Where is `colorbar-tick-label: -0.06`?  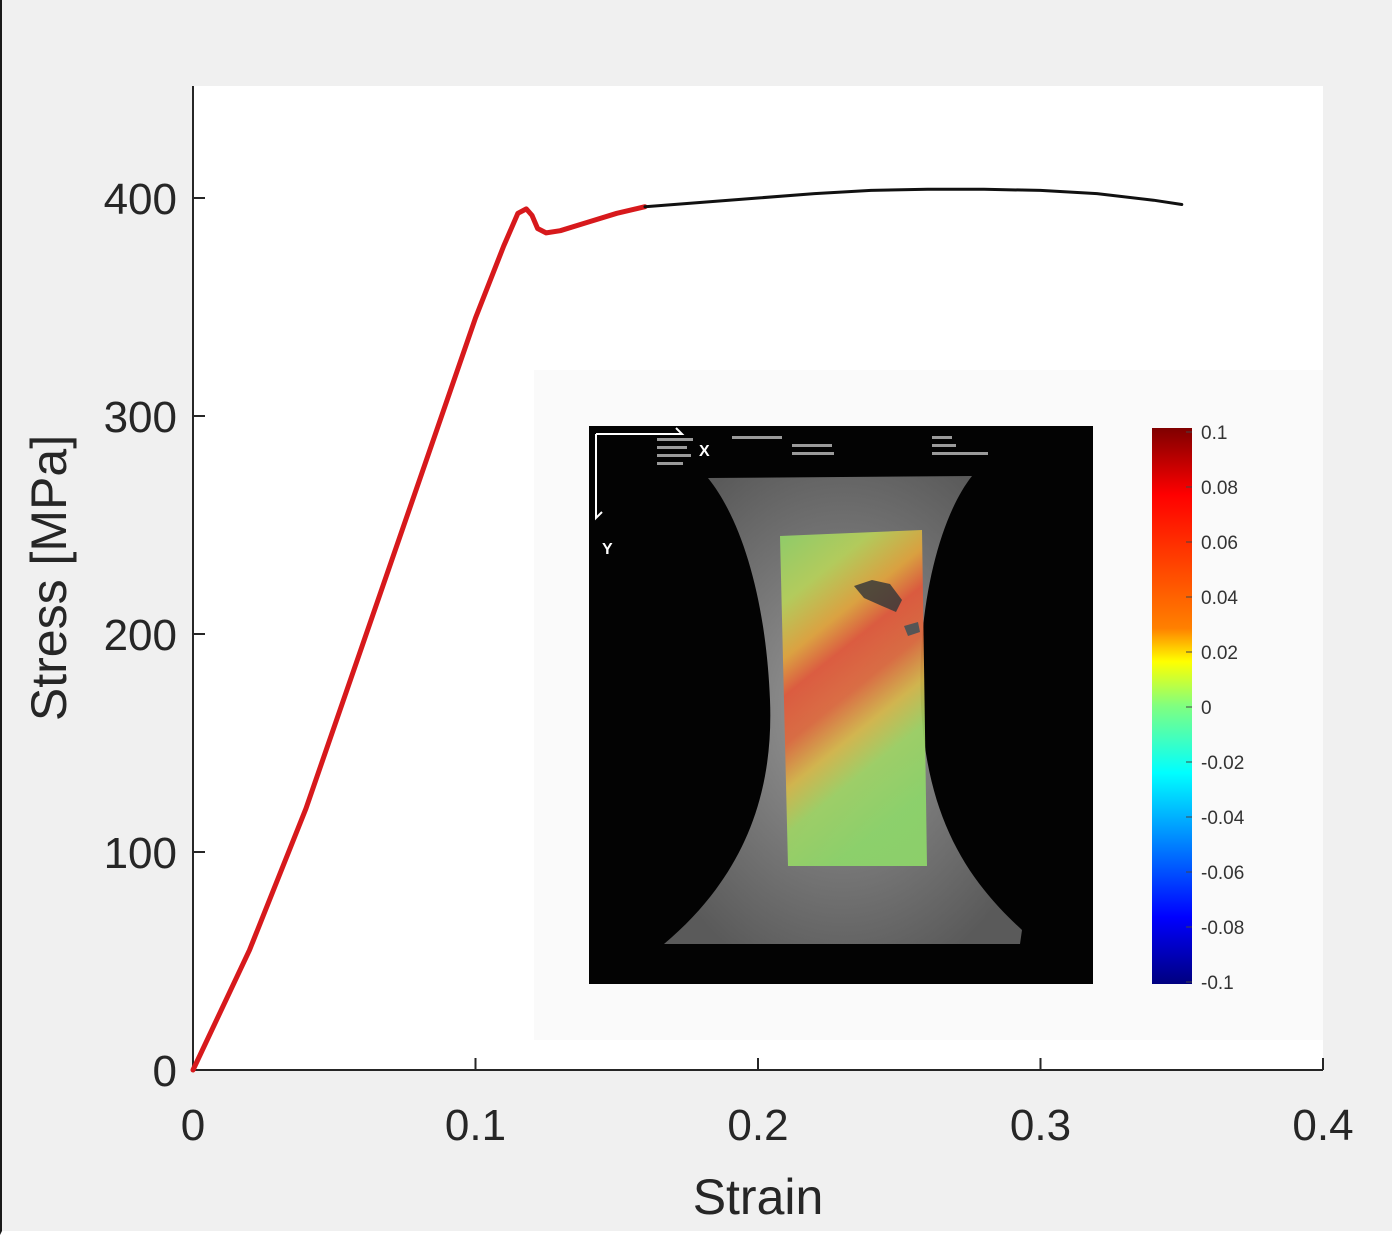
colorbar-tick-label: -0.06 is located at coordinates (1222, 873).